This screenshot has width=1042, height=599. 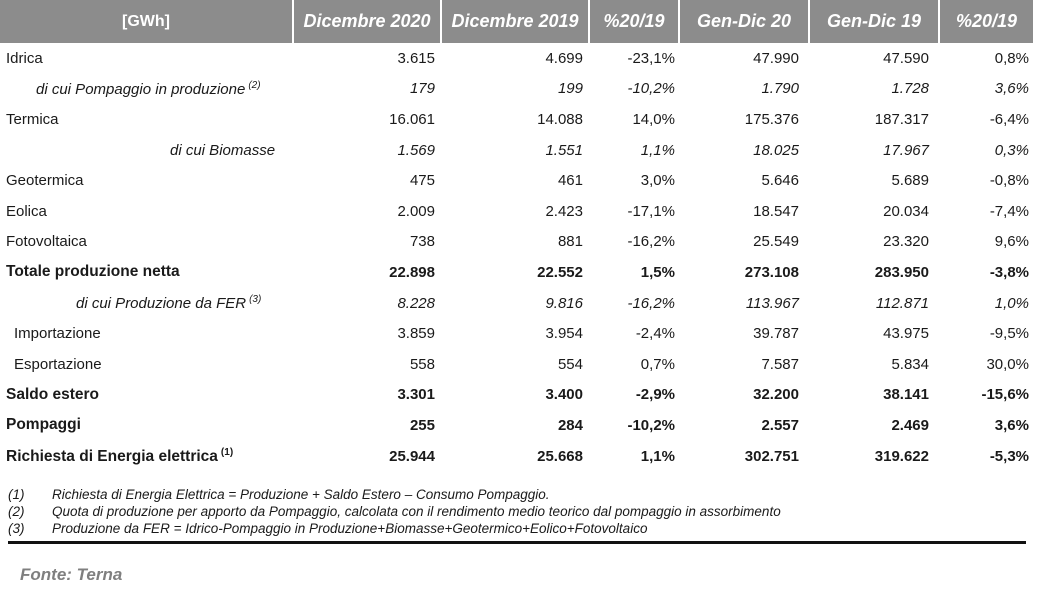 What do you see at coordinates (416, 303) in the screenshot?
I see `cell: 8.228` at bounding box center [416, 303].